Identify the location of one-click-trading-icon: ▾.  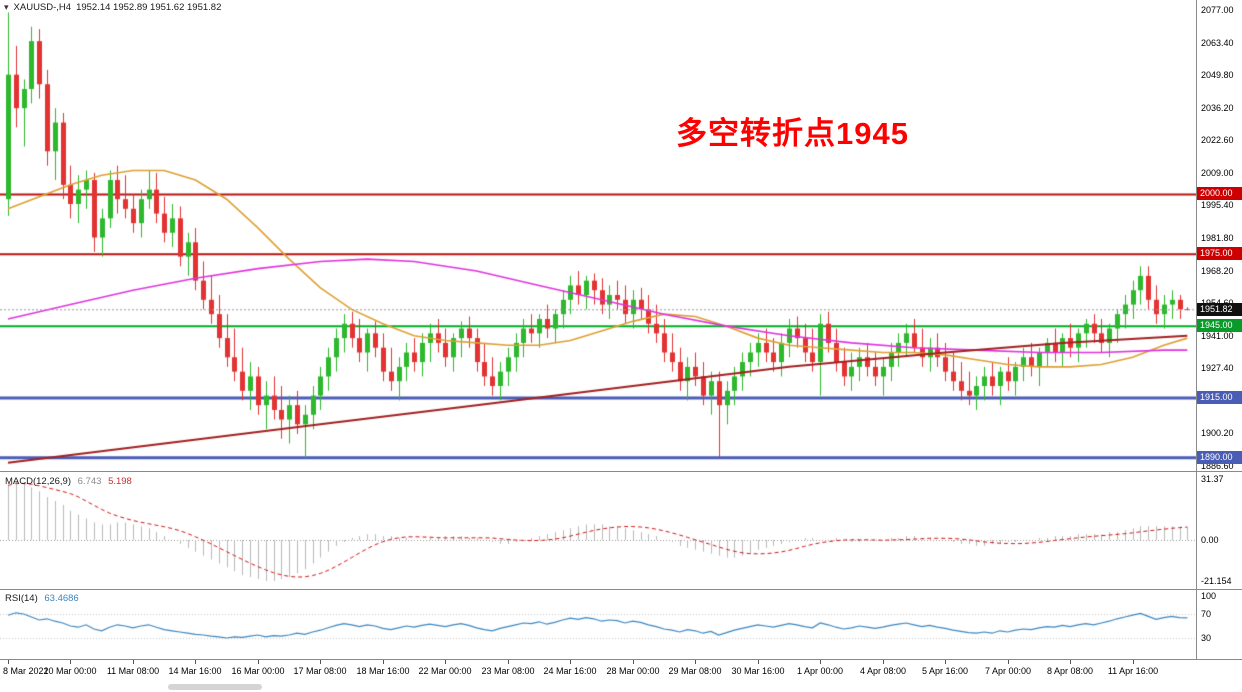
(6, 7).